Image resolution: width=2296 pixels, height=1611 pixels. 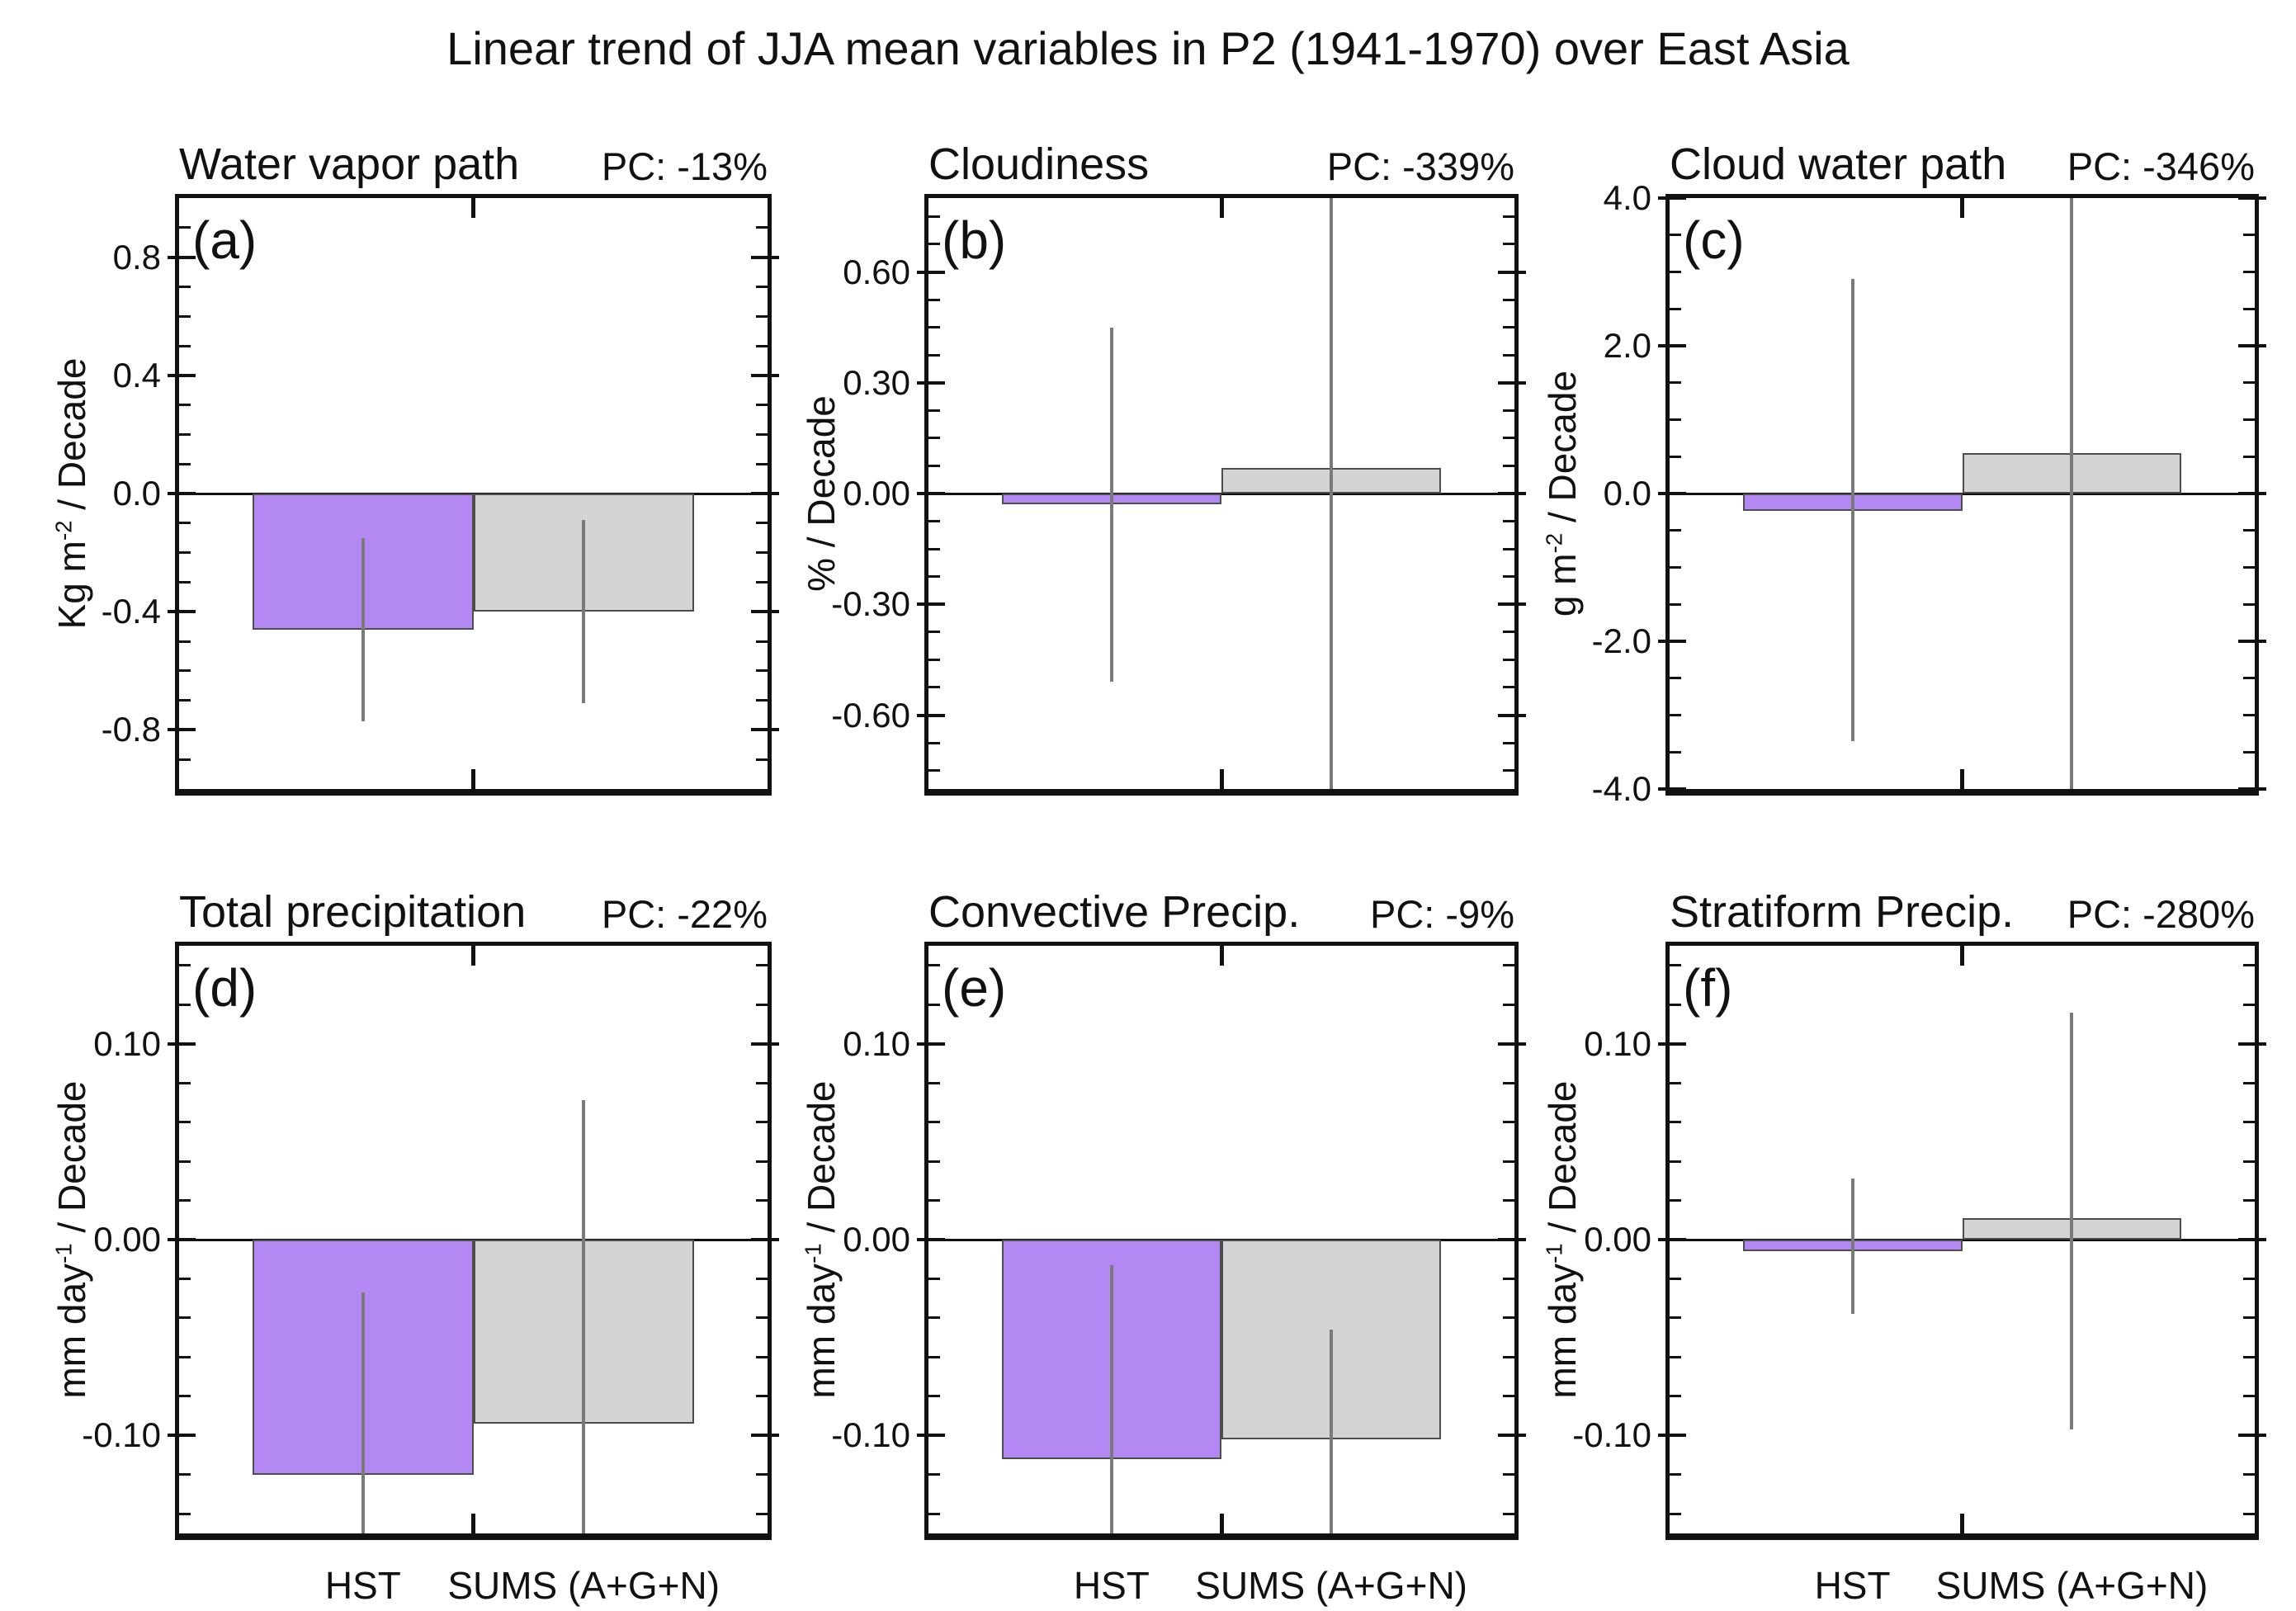 What do you see at coordinates (1612, 1435) in the screenshot?
I see `y-tick-label: -0.10` at bounding box center [1612, 1435].